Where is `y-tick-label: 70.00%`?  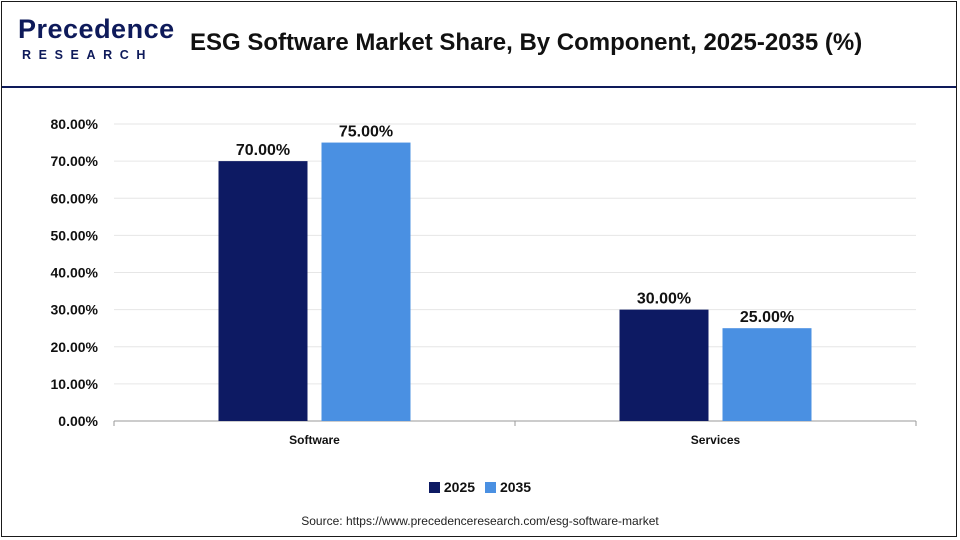 y-tick-label: 70.00% is located at coordinates (75, 161).